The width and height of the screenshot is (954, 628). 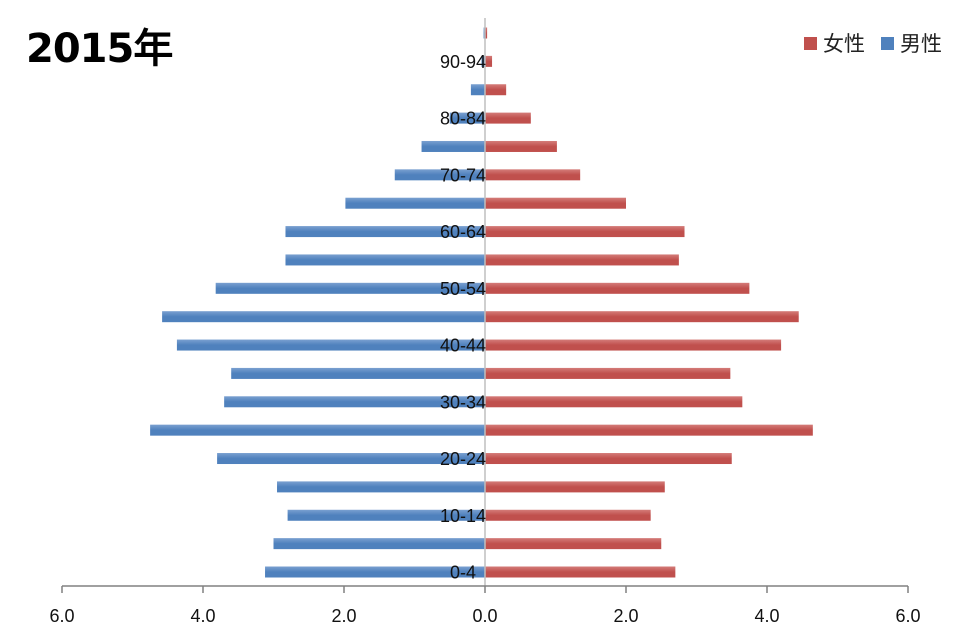 I want to click on legend-label-female: 女性, so click(x=844, y=44).